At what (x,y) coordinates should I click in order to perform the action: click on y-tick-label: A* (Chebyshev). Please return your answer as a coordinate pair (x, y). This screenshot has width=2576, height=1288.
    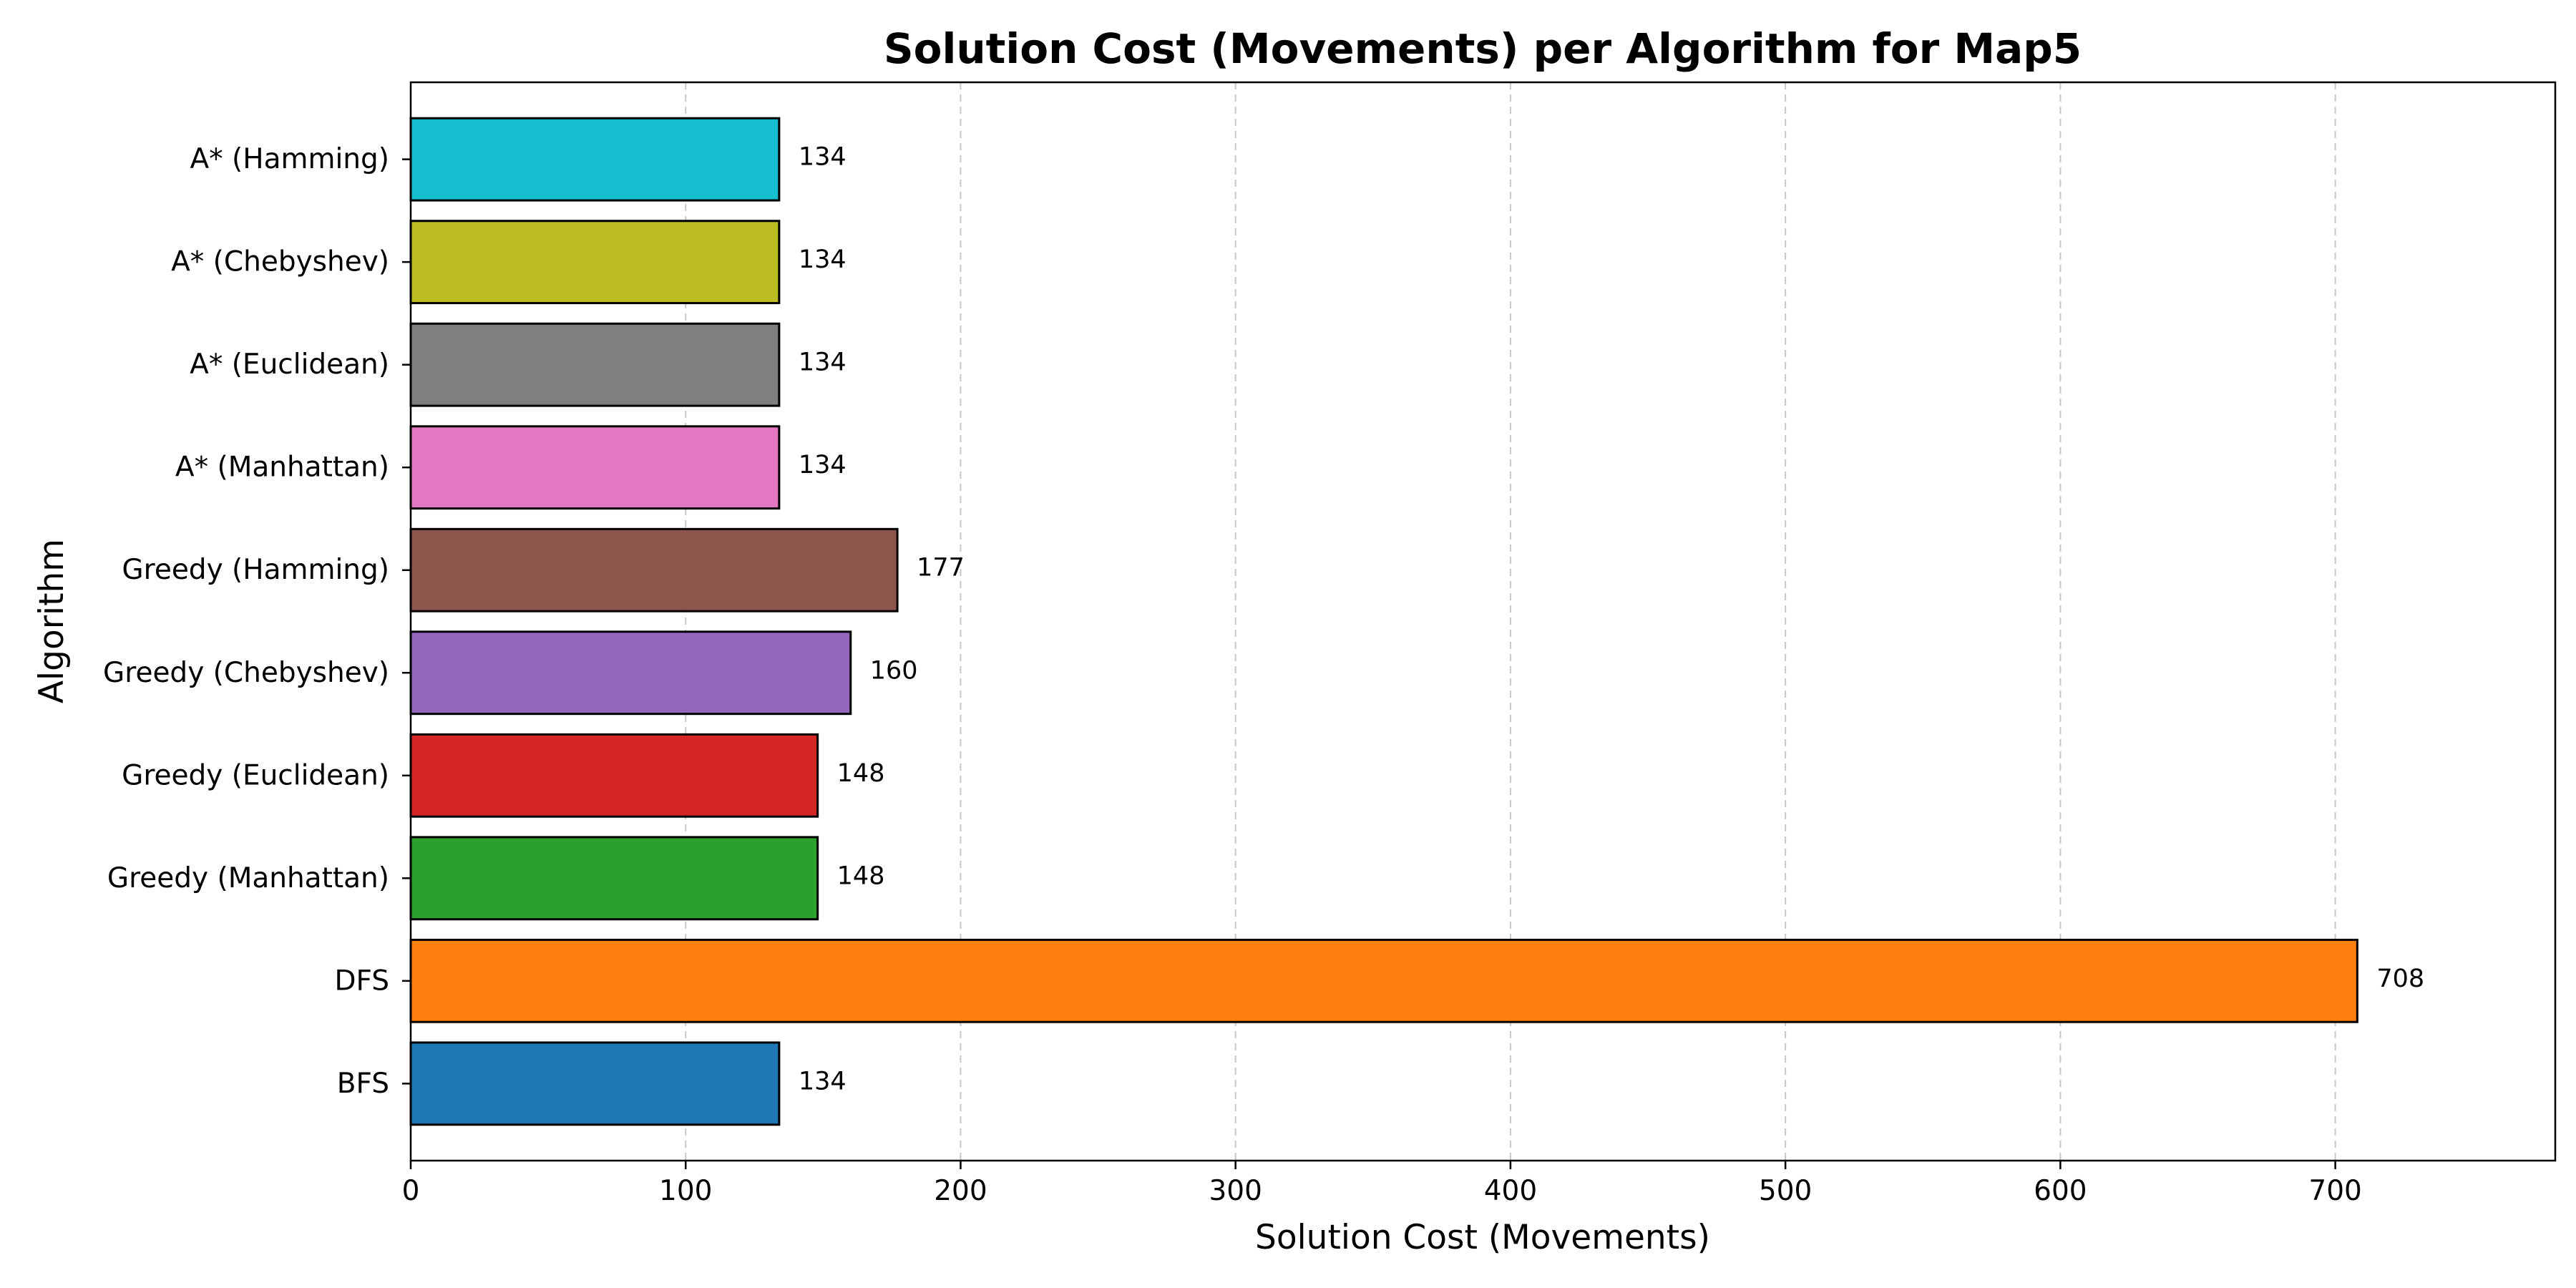
    Looking at the image, I should click on (280, 262).